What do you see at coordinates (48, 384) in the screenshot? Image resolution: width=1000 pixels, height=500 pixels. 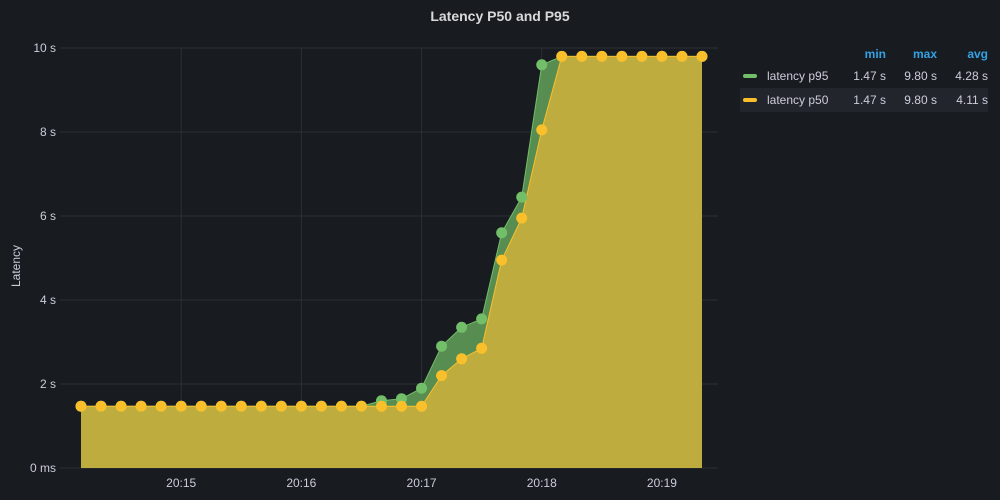 I see `y-tick-label-1: 2 s` at bounding box center [48, 384].